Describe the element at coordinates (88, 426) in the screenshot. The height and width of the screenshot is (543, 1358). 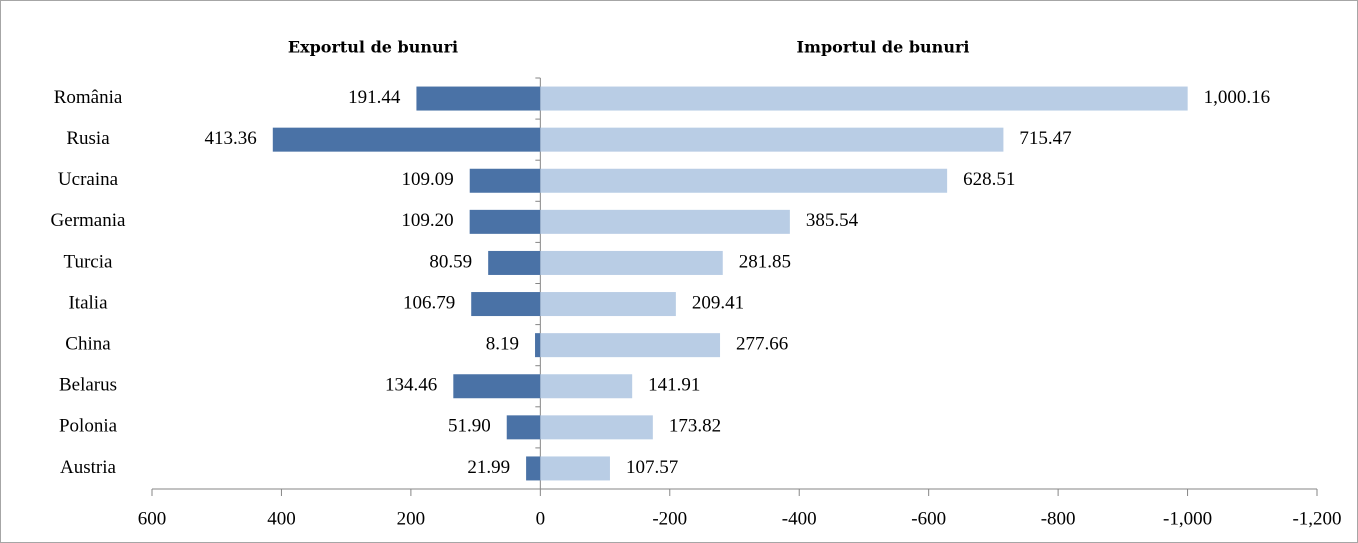
I see `category-label: Polonia` at that location.